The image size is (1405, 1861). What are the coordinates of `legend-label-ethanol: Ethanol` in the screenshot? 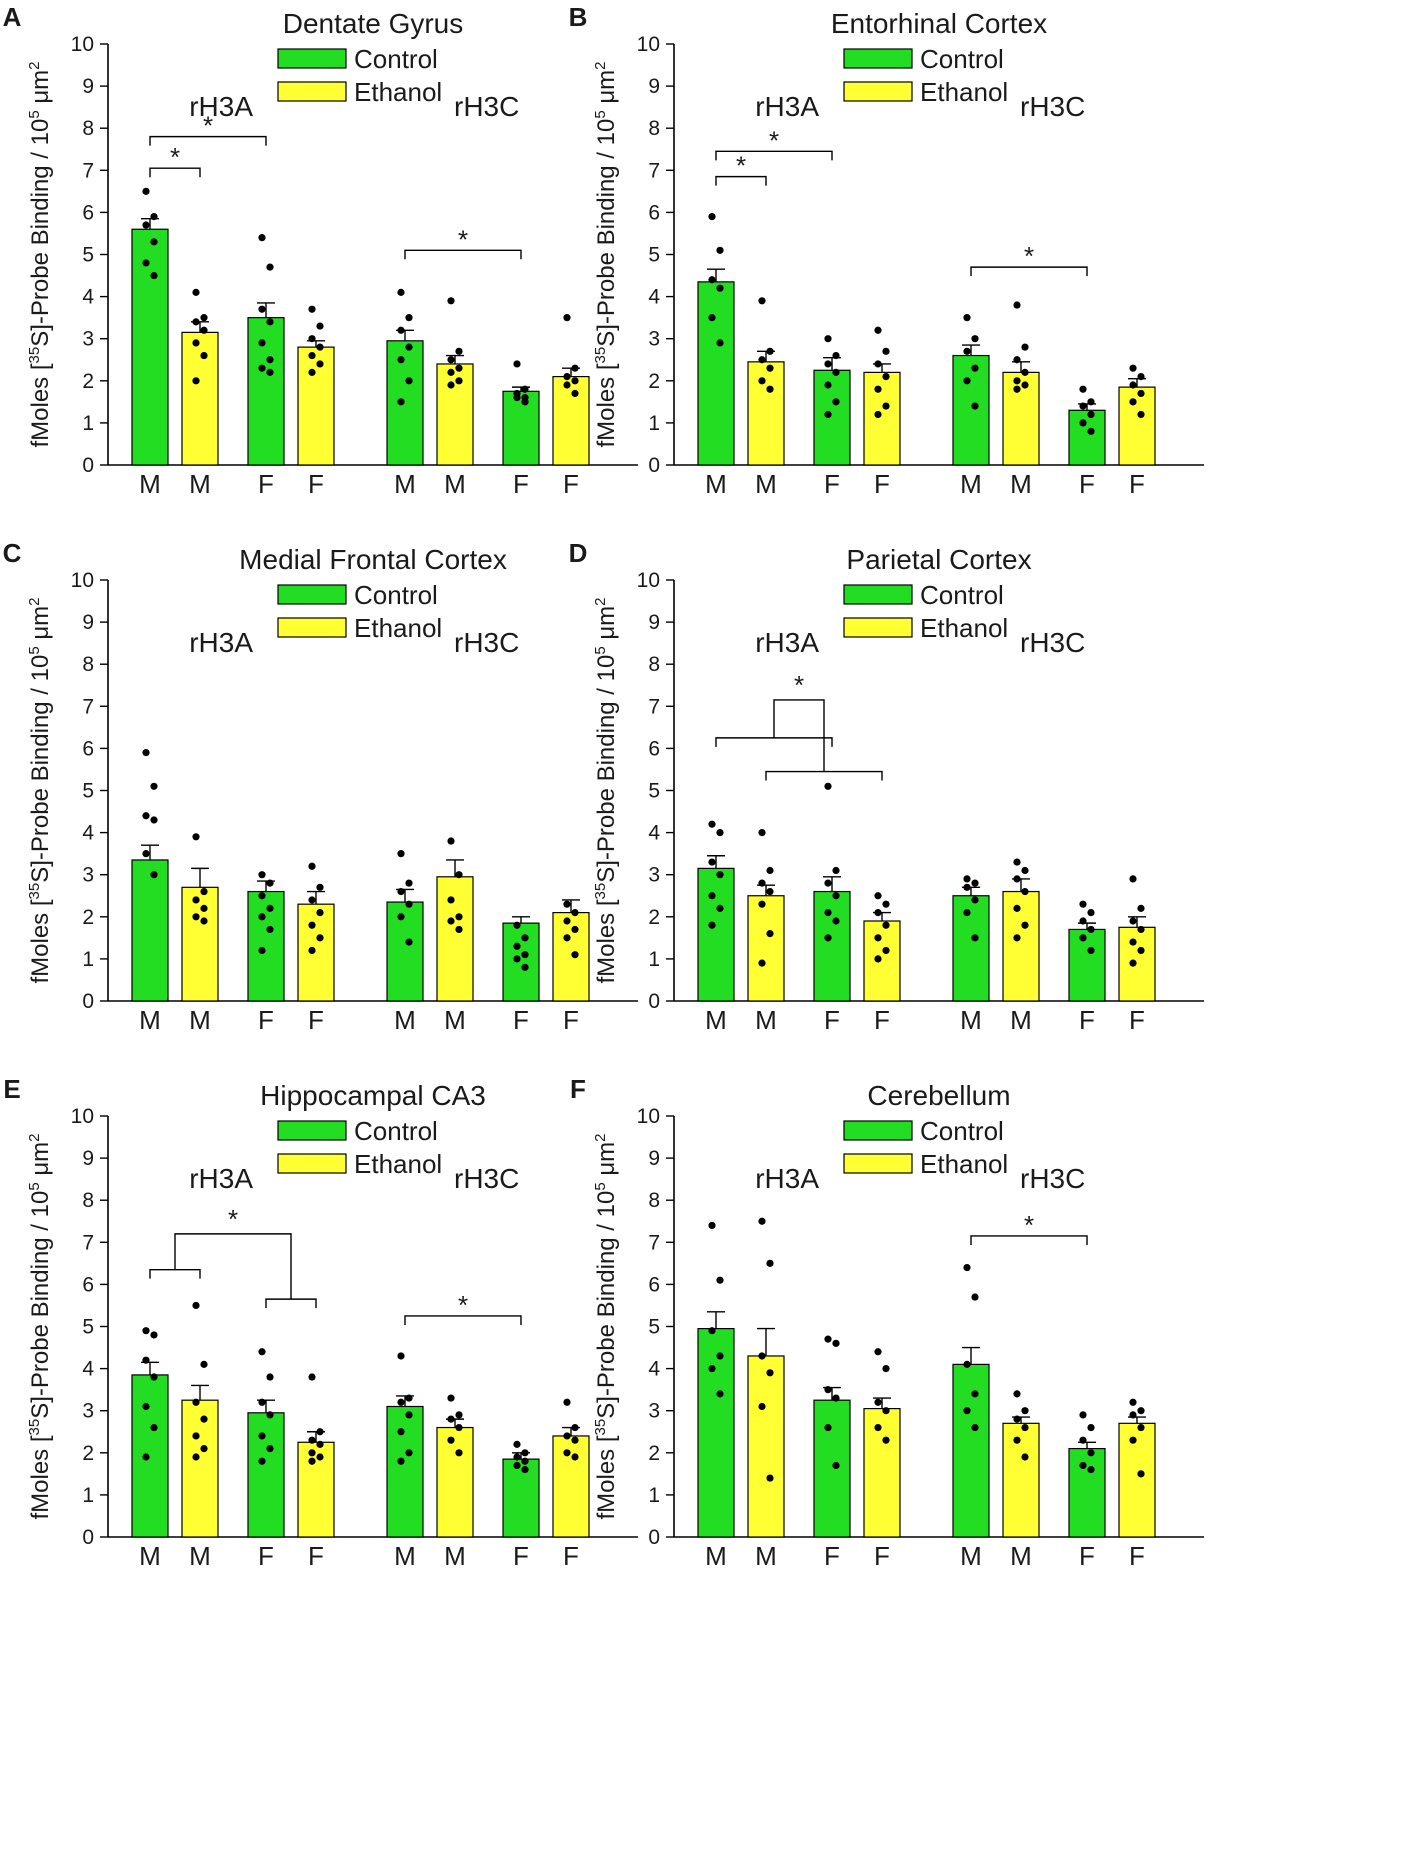 It's located at (964, 628).